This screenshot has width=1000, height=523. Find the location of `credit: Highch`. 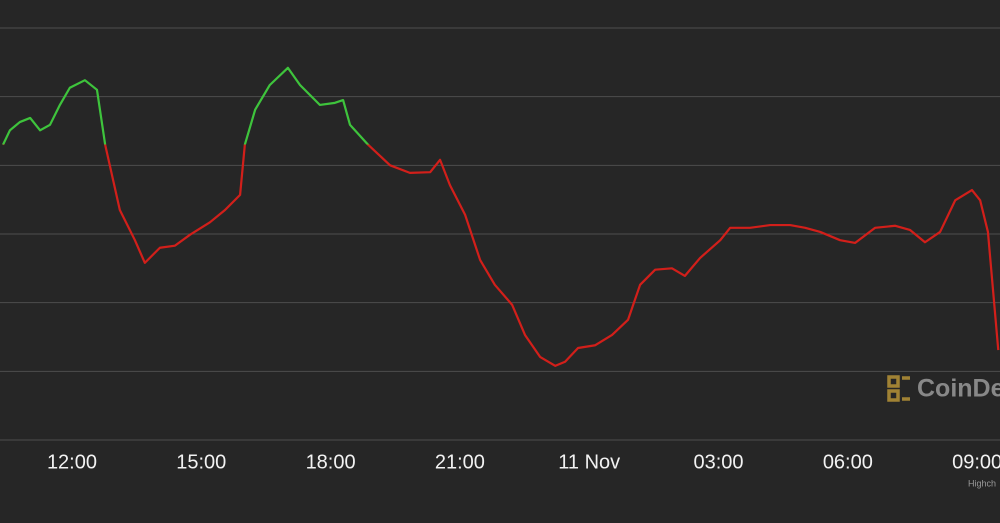

credit: Highch is located at coordinates (982, 483).